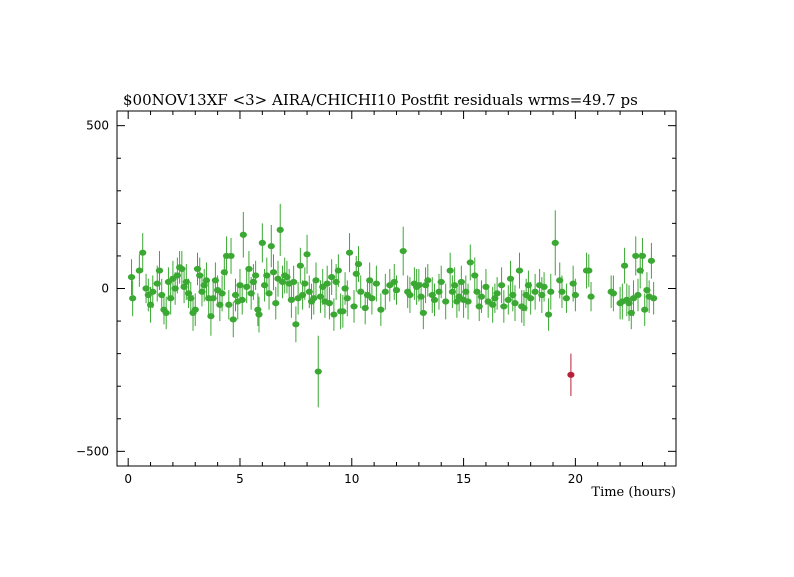 This screenshot has height=577, width=794. I want to click on x-tick-label: 0, so click(128, 479).